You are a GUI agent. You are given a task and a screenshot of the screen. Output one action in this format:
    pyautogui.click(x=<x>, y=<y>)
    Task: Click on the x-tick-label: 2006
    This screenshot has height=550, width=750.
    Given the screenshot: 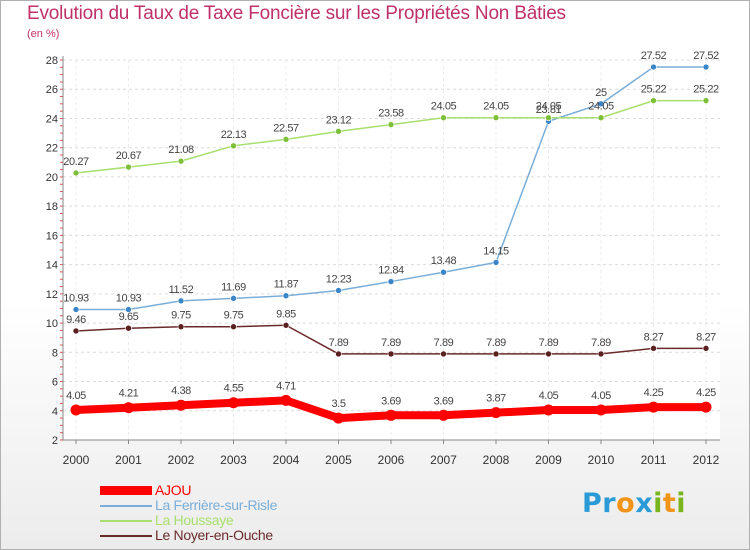 What is the action you would take?
    pyautogui.click(x=391, y=460)
    